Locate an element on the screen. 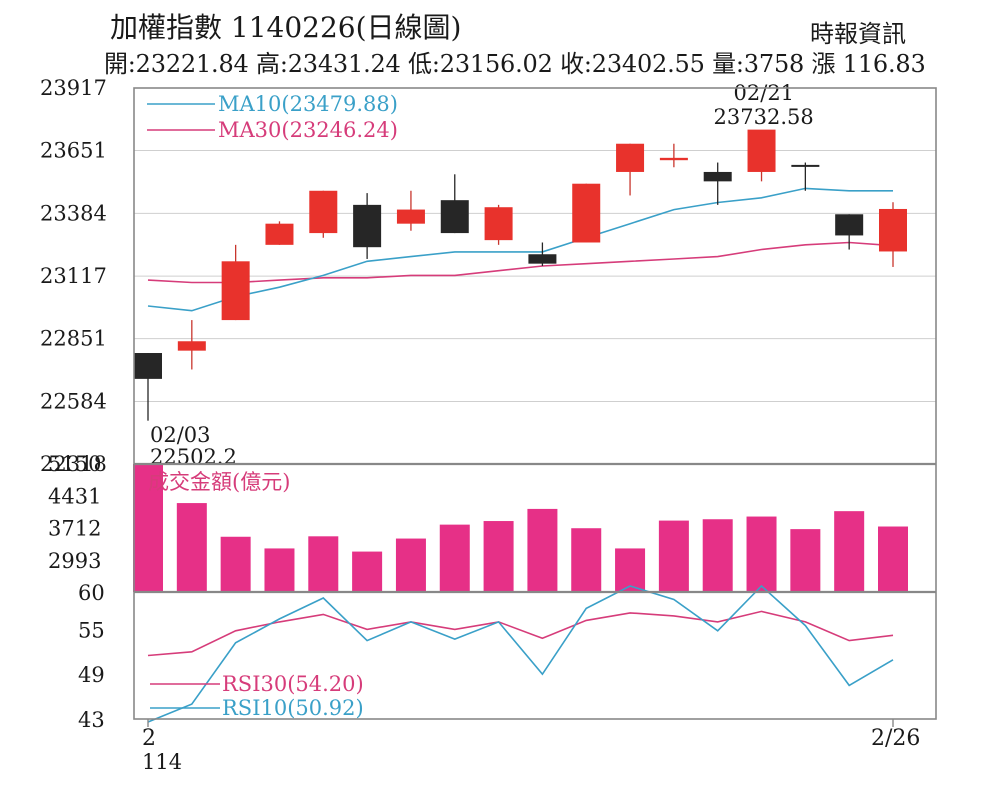 The image size is (1000, 801). volume-y-tick-label: 3712 is located at coordinates (74, 529).